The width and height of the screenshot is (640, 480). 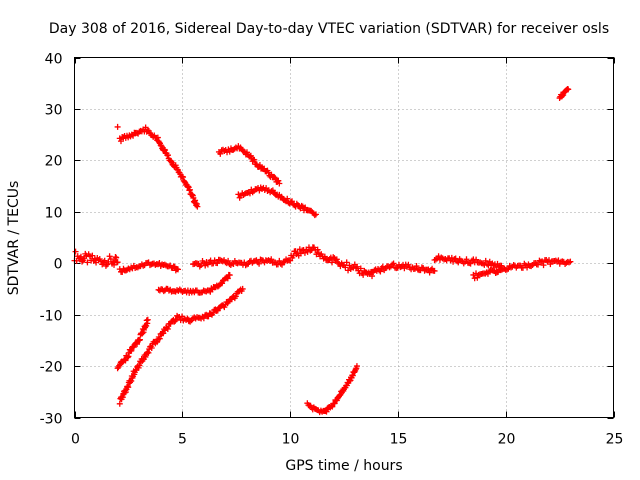 I want to click on x-tick-labels: 0 5 10 15 20 25, so click(x=347, y=440).